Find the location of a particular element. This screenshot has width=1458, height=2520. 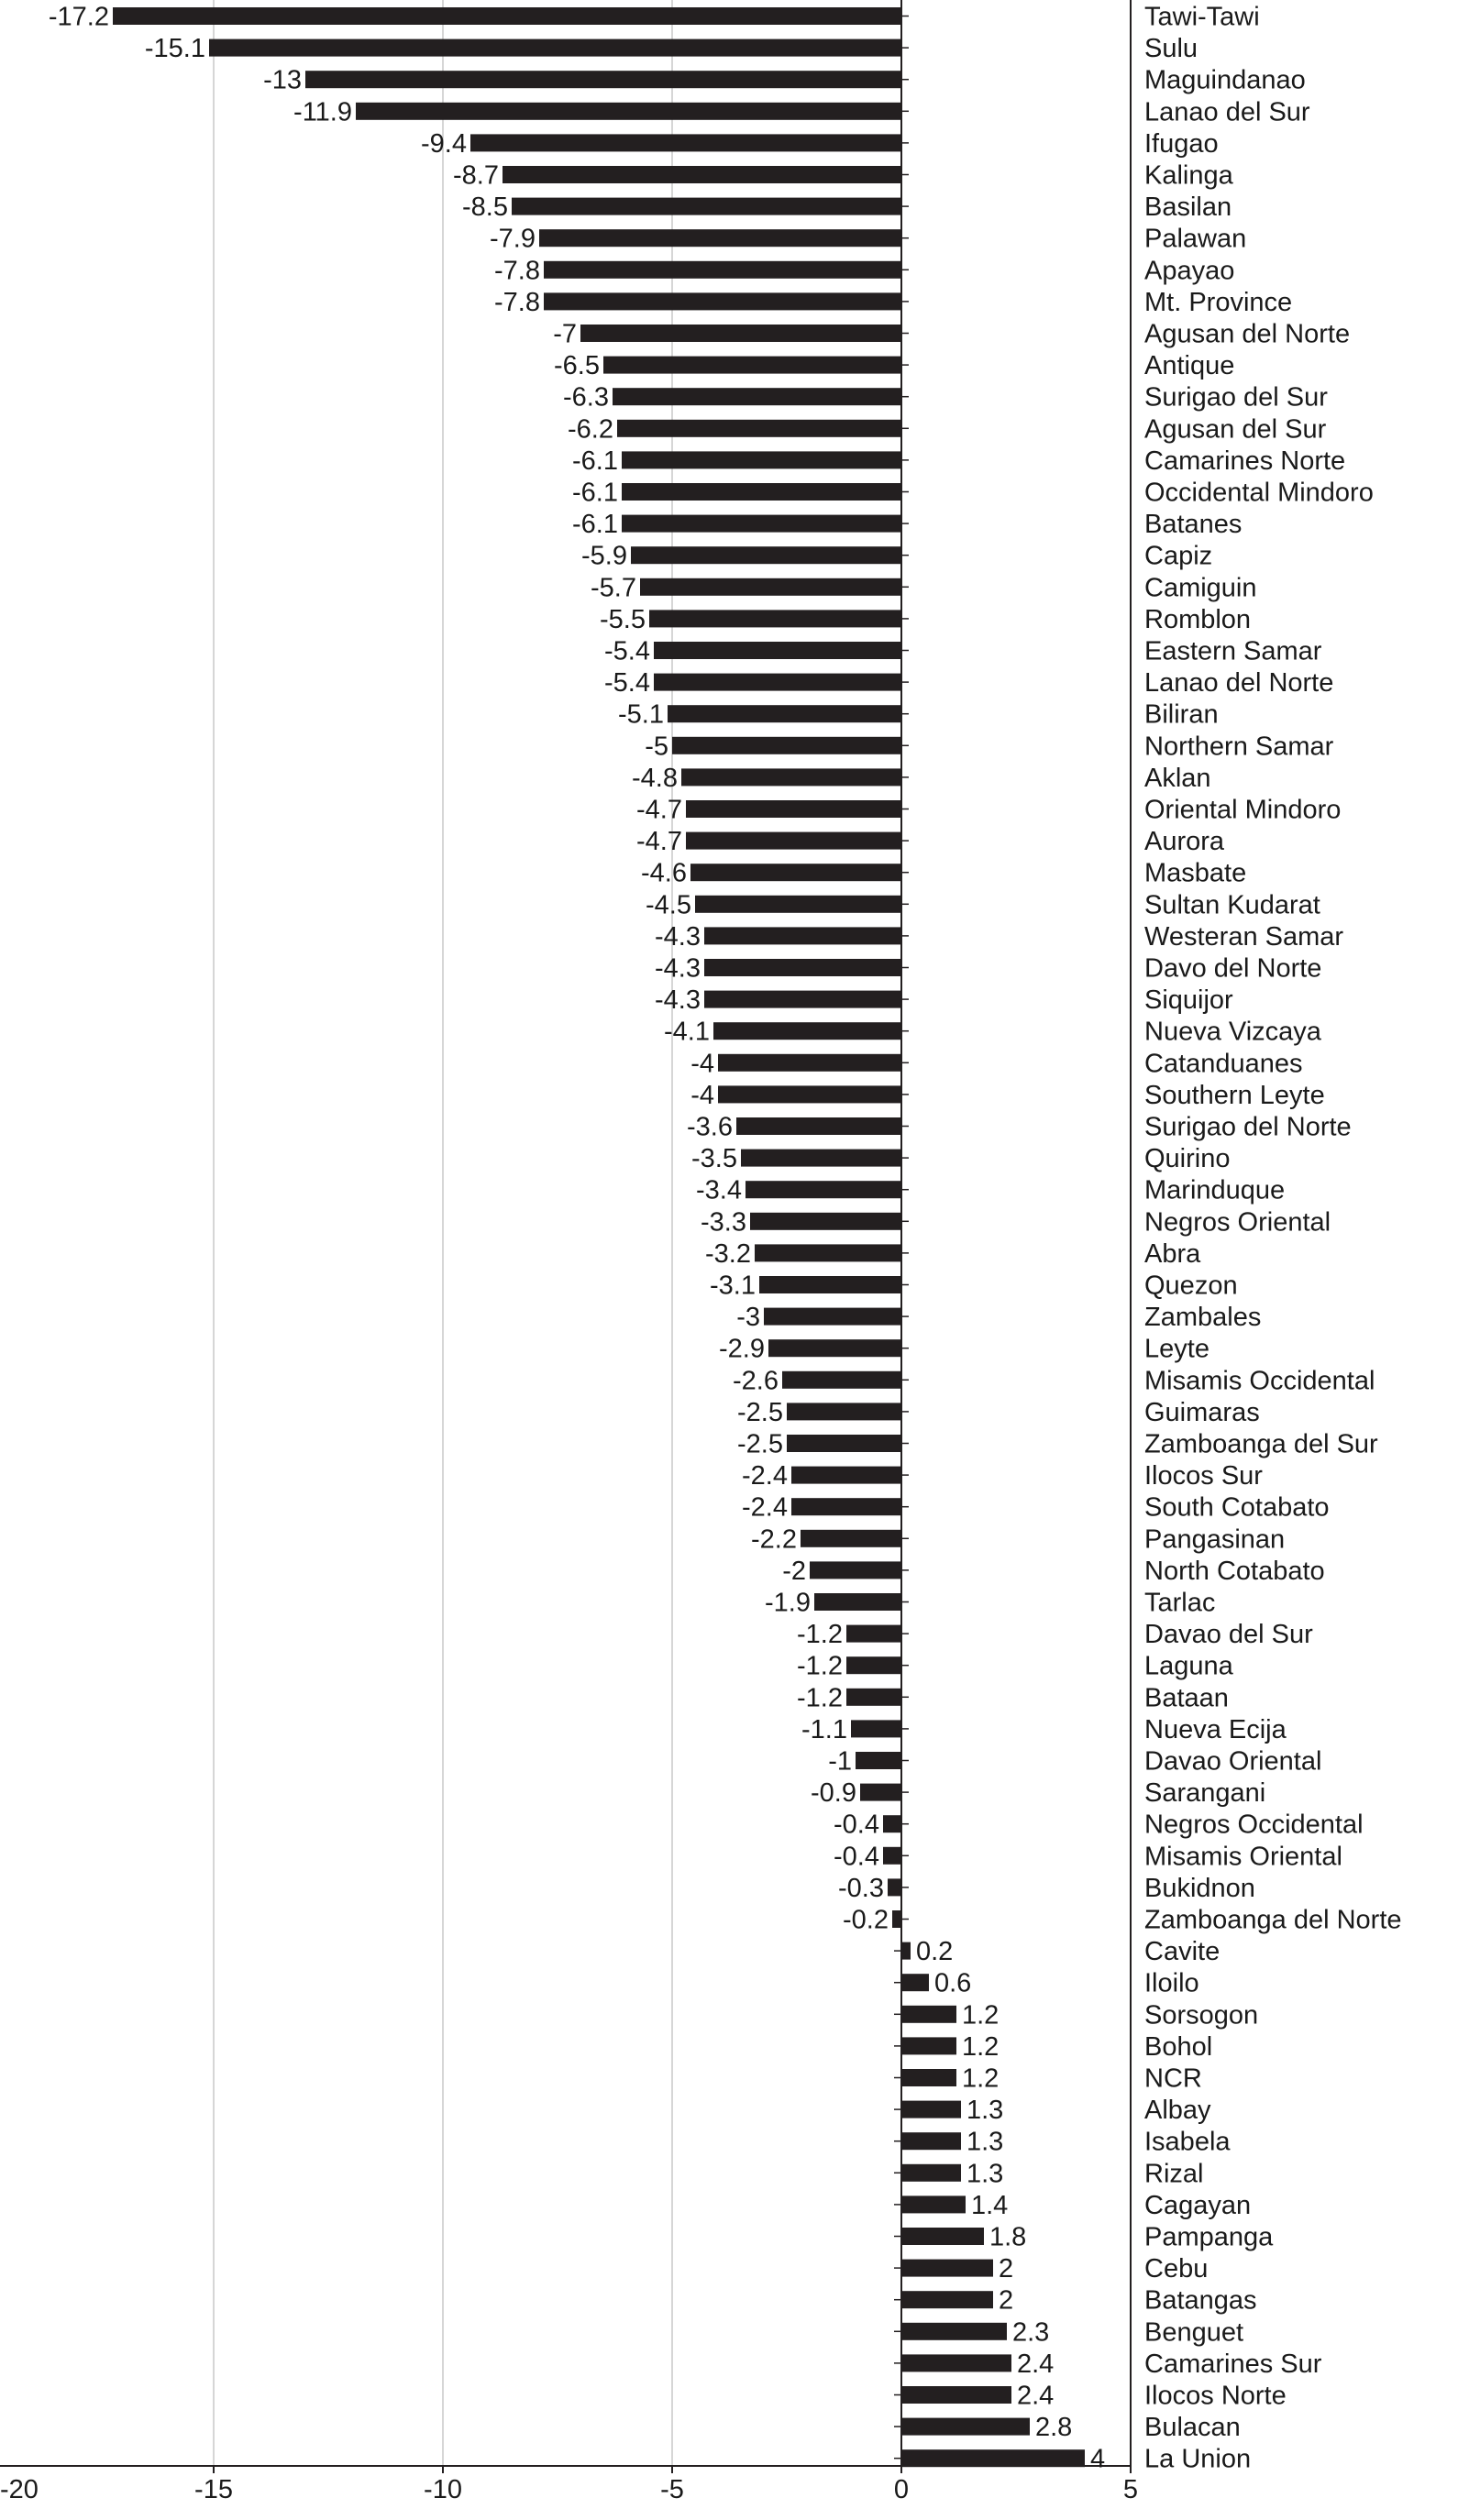

category-label: Pangasinan is located at coordinates (1214, 1539).